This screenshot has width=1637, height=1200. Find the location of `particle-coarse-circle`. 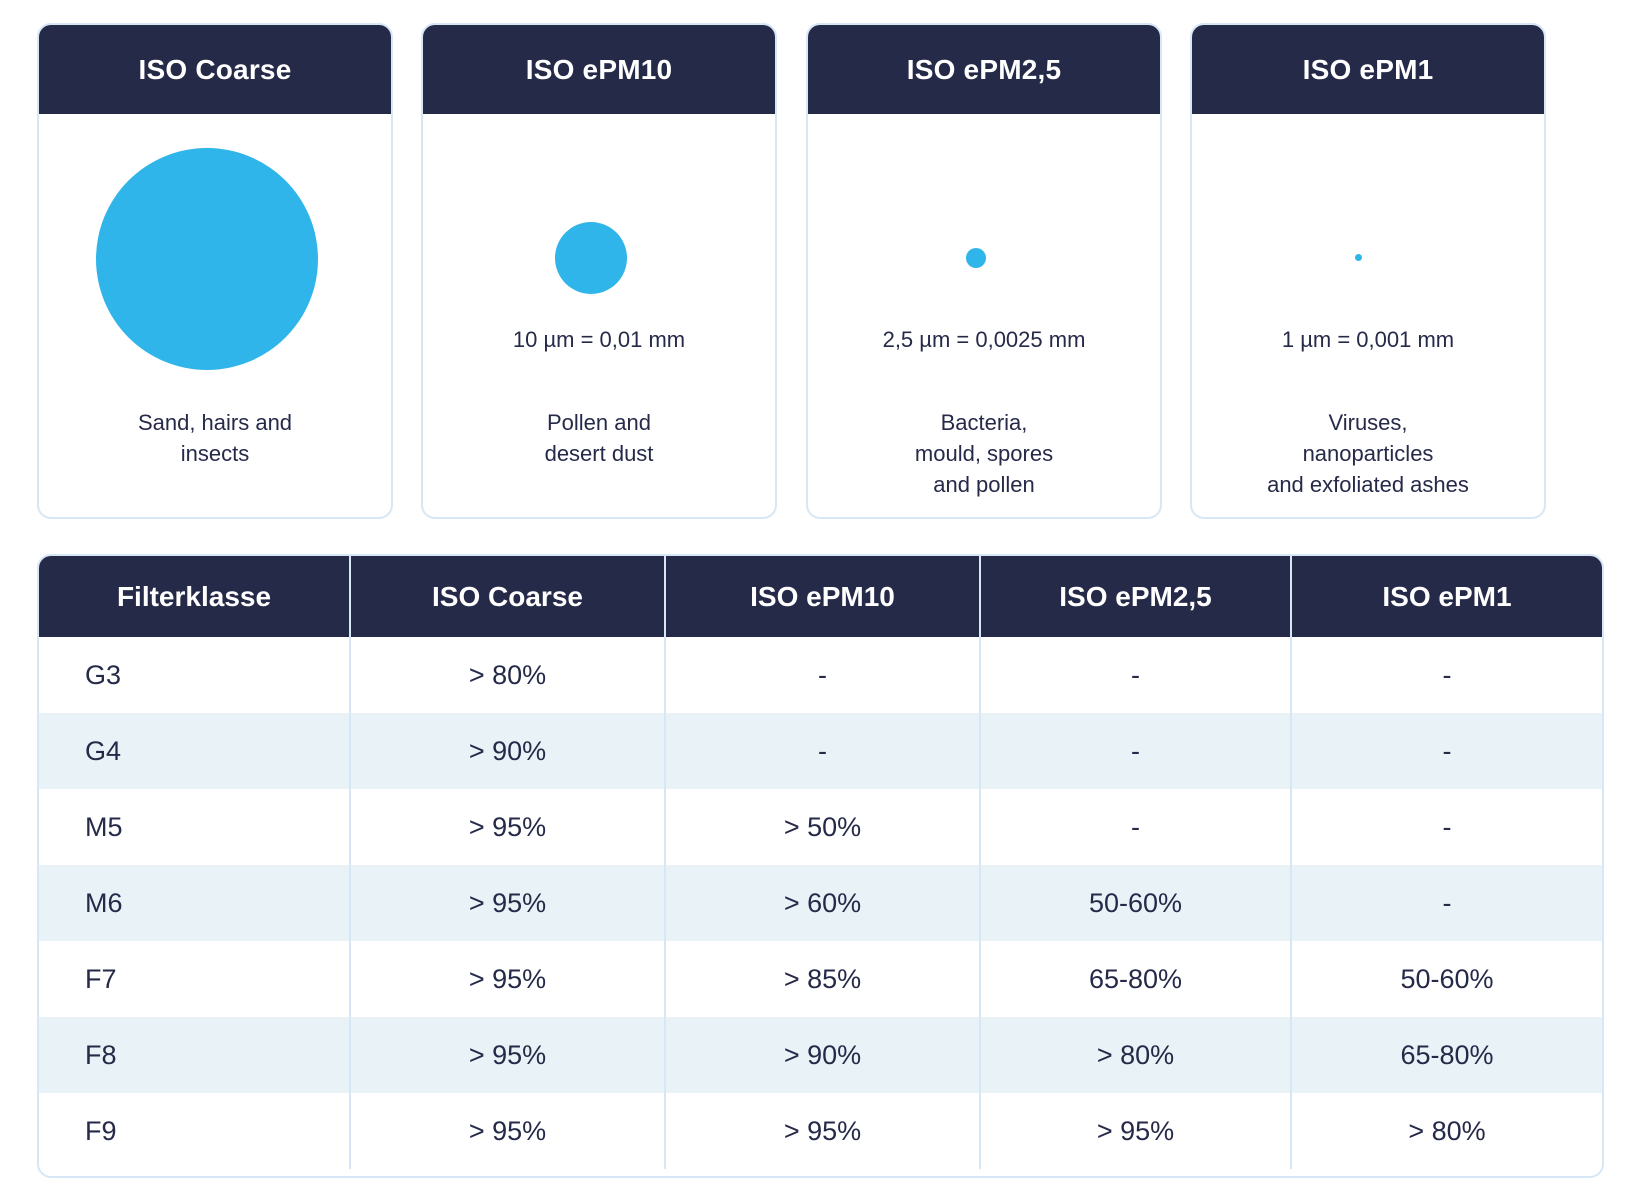

particle-coarse-circle is located at coordinates (207, 259).